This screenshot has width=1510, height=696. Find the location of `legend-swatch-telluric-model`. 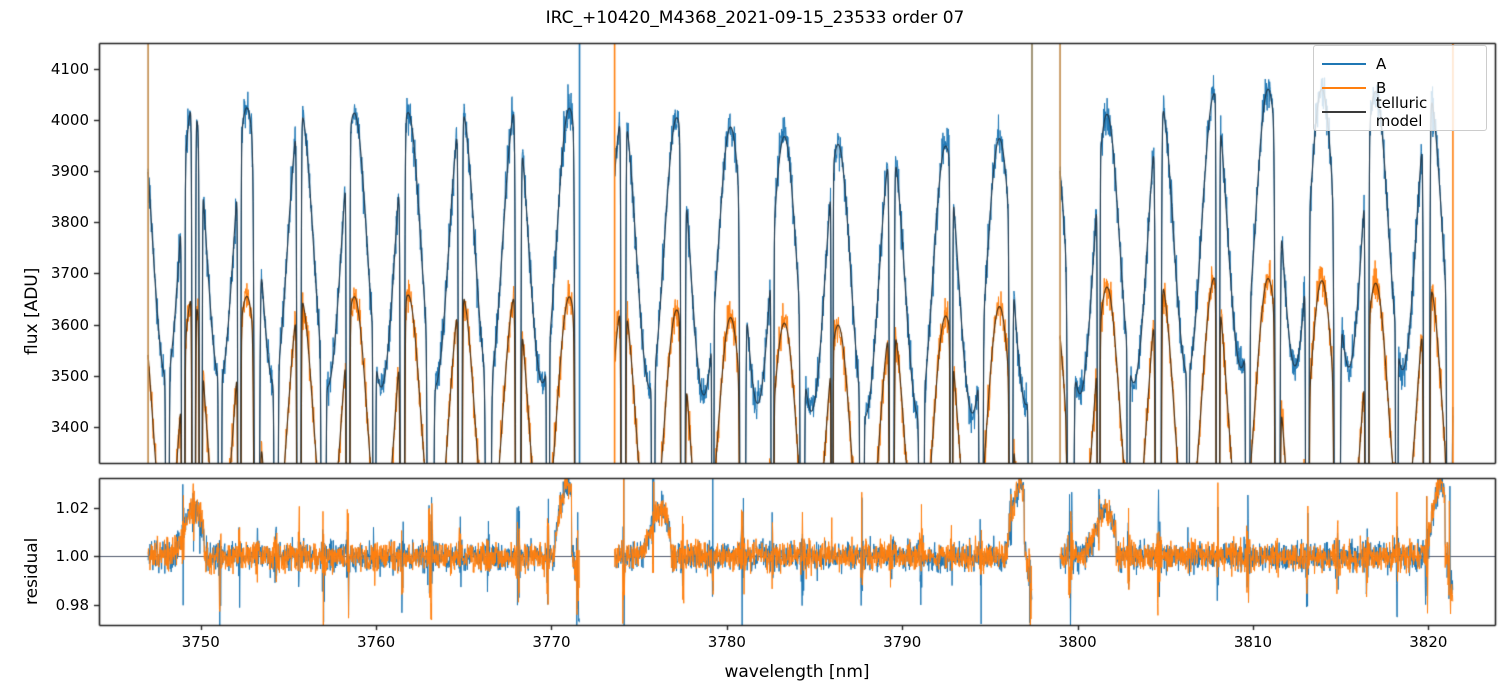

legend-swatch-telluric-model is located at coordinates (1344, 112).